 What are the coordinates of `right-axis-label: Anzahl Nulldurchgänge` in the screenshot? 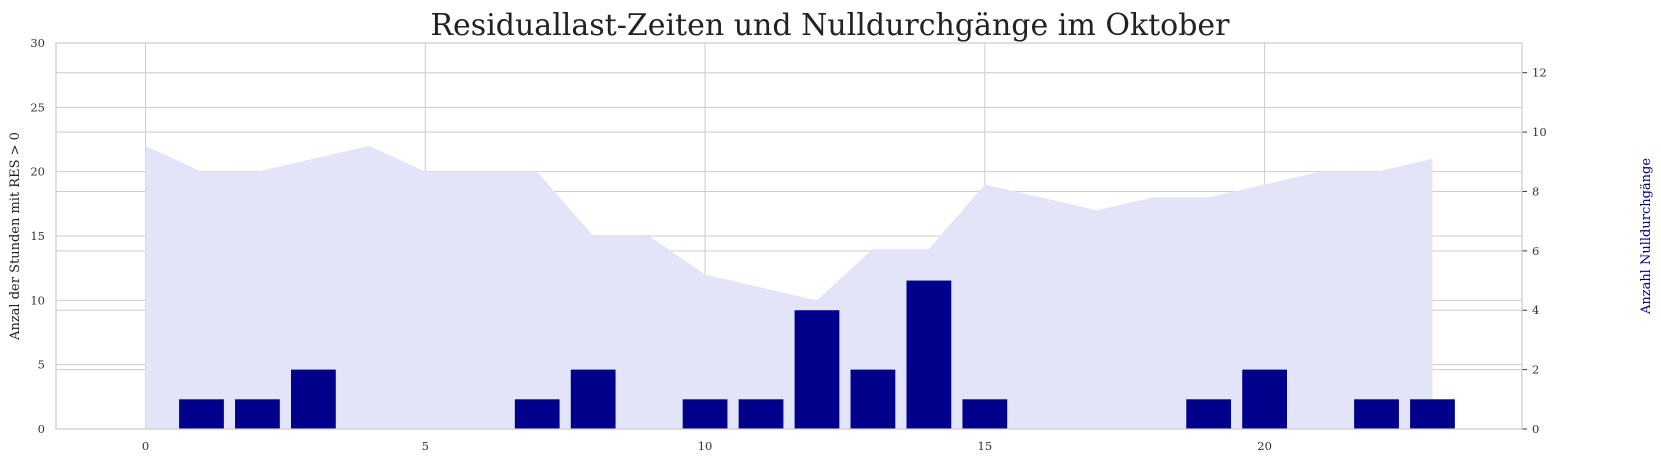 It's located at (1646, 236).